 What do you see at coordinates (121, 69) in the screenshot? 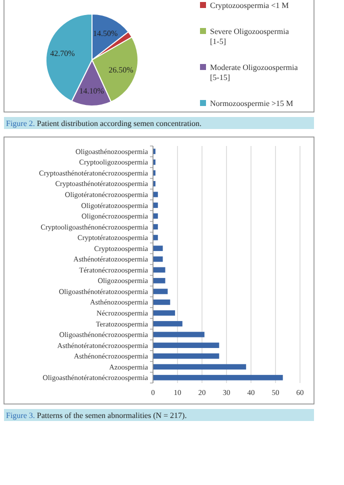
I see `data-label: 26.50%` at bounding box center [121, 69].